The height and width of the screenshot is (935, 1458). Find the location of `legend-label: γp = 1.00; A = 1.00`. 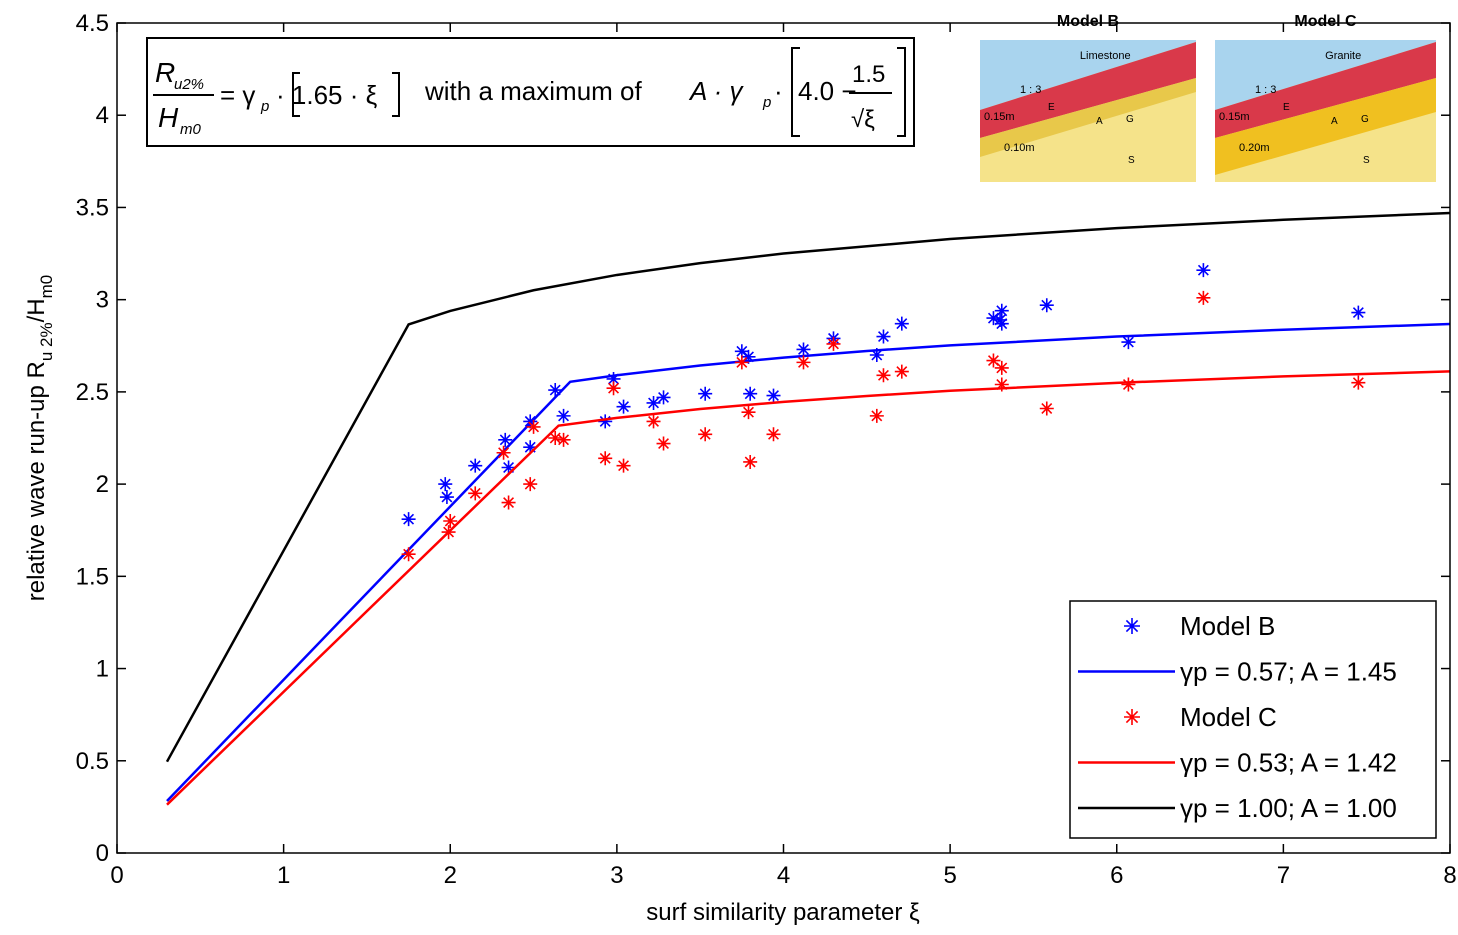

legend-label: γp = 1.00; A = 1.00 is located at coordinates (1288, 808).